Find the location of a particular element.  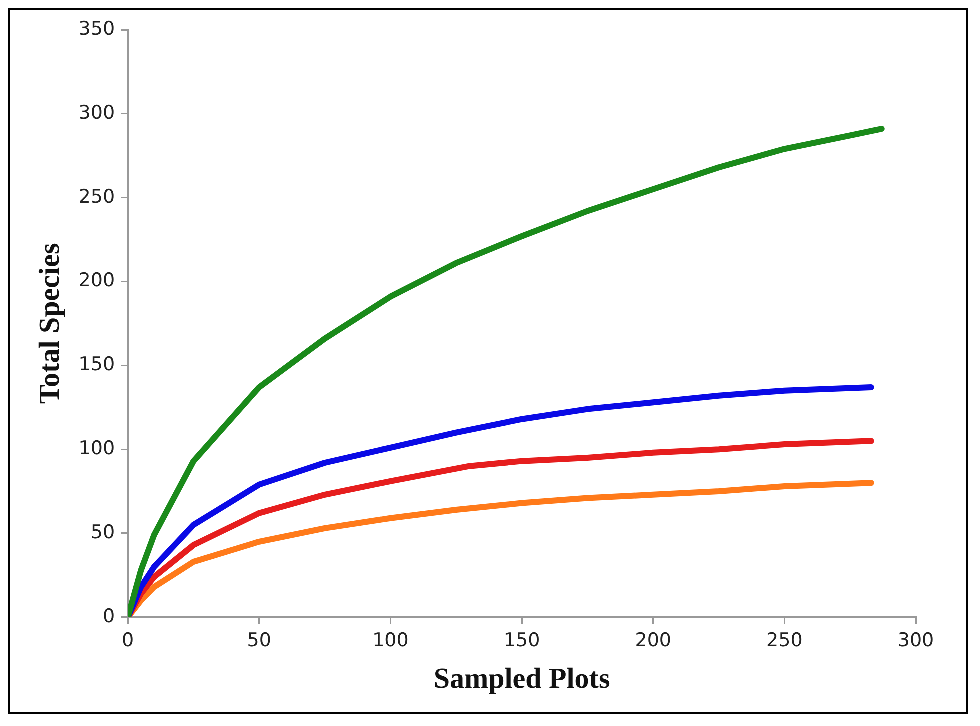

x-tick-label: 0 is located at coordinates (128, 641).